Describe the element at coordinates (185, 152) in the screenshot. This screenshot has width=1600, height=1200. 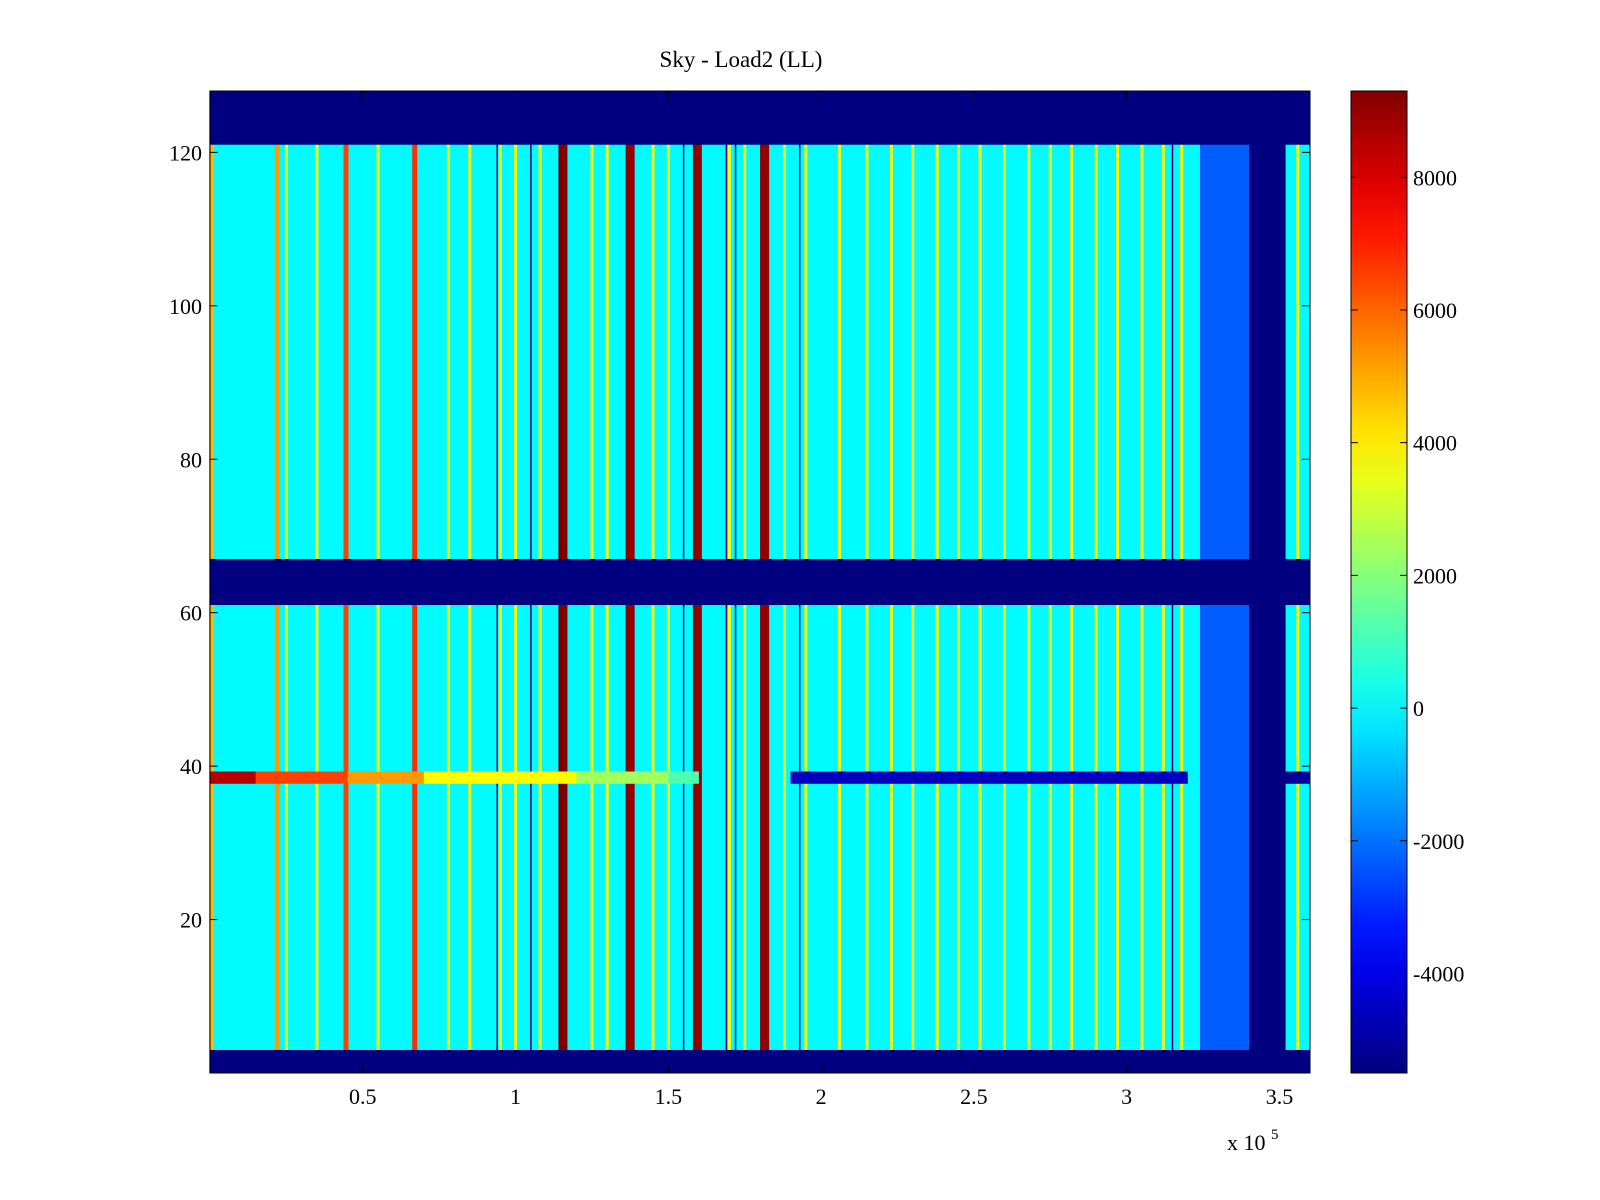
I see `y-tick-label: 120` at that location.